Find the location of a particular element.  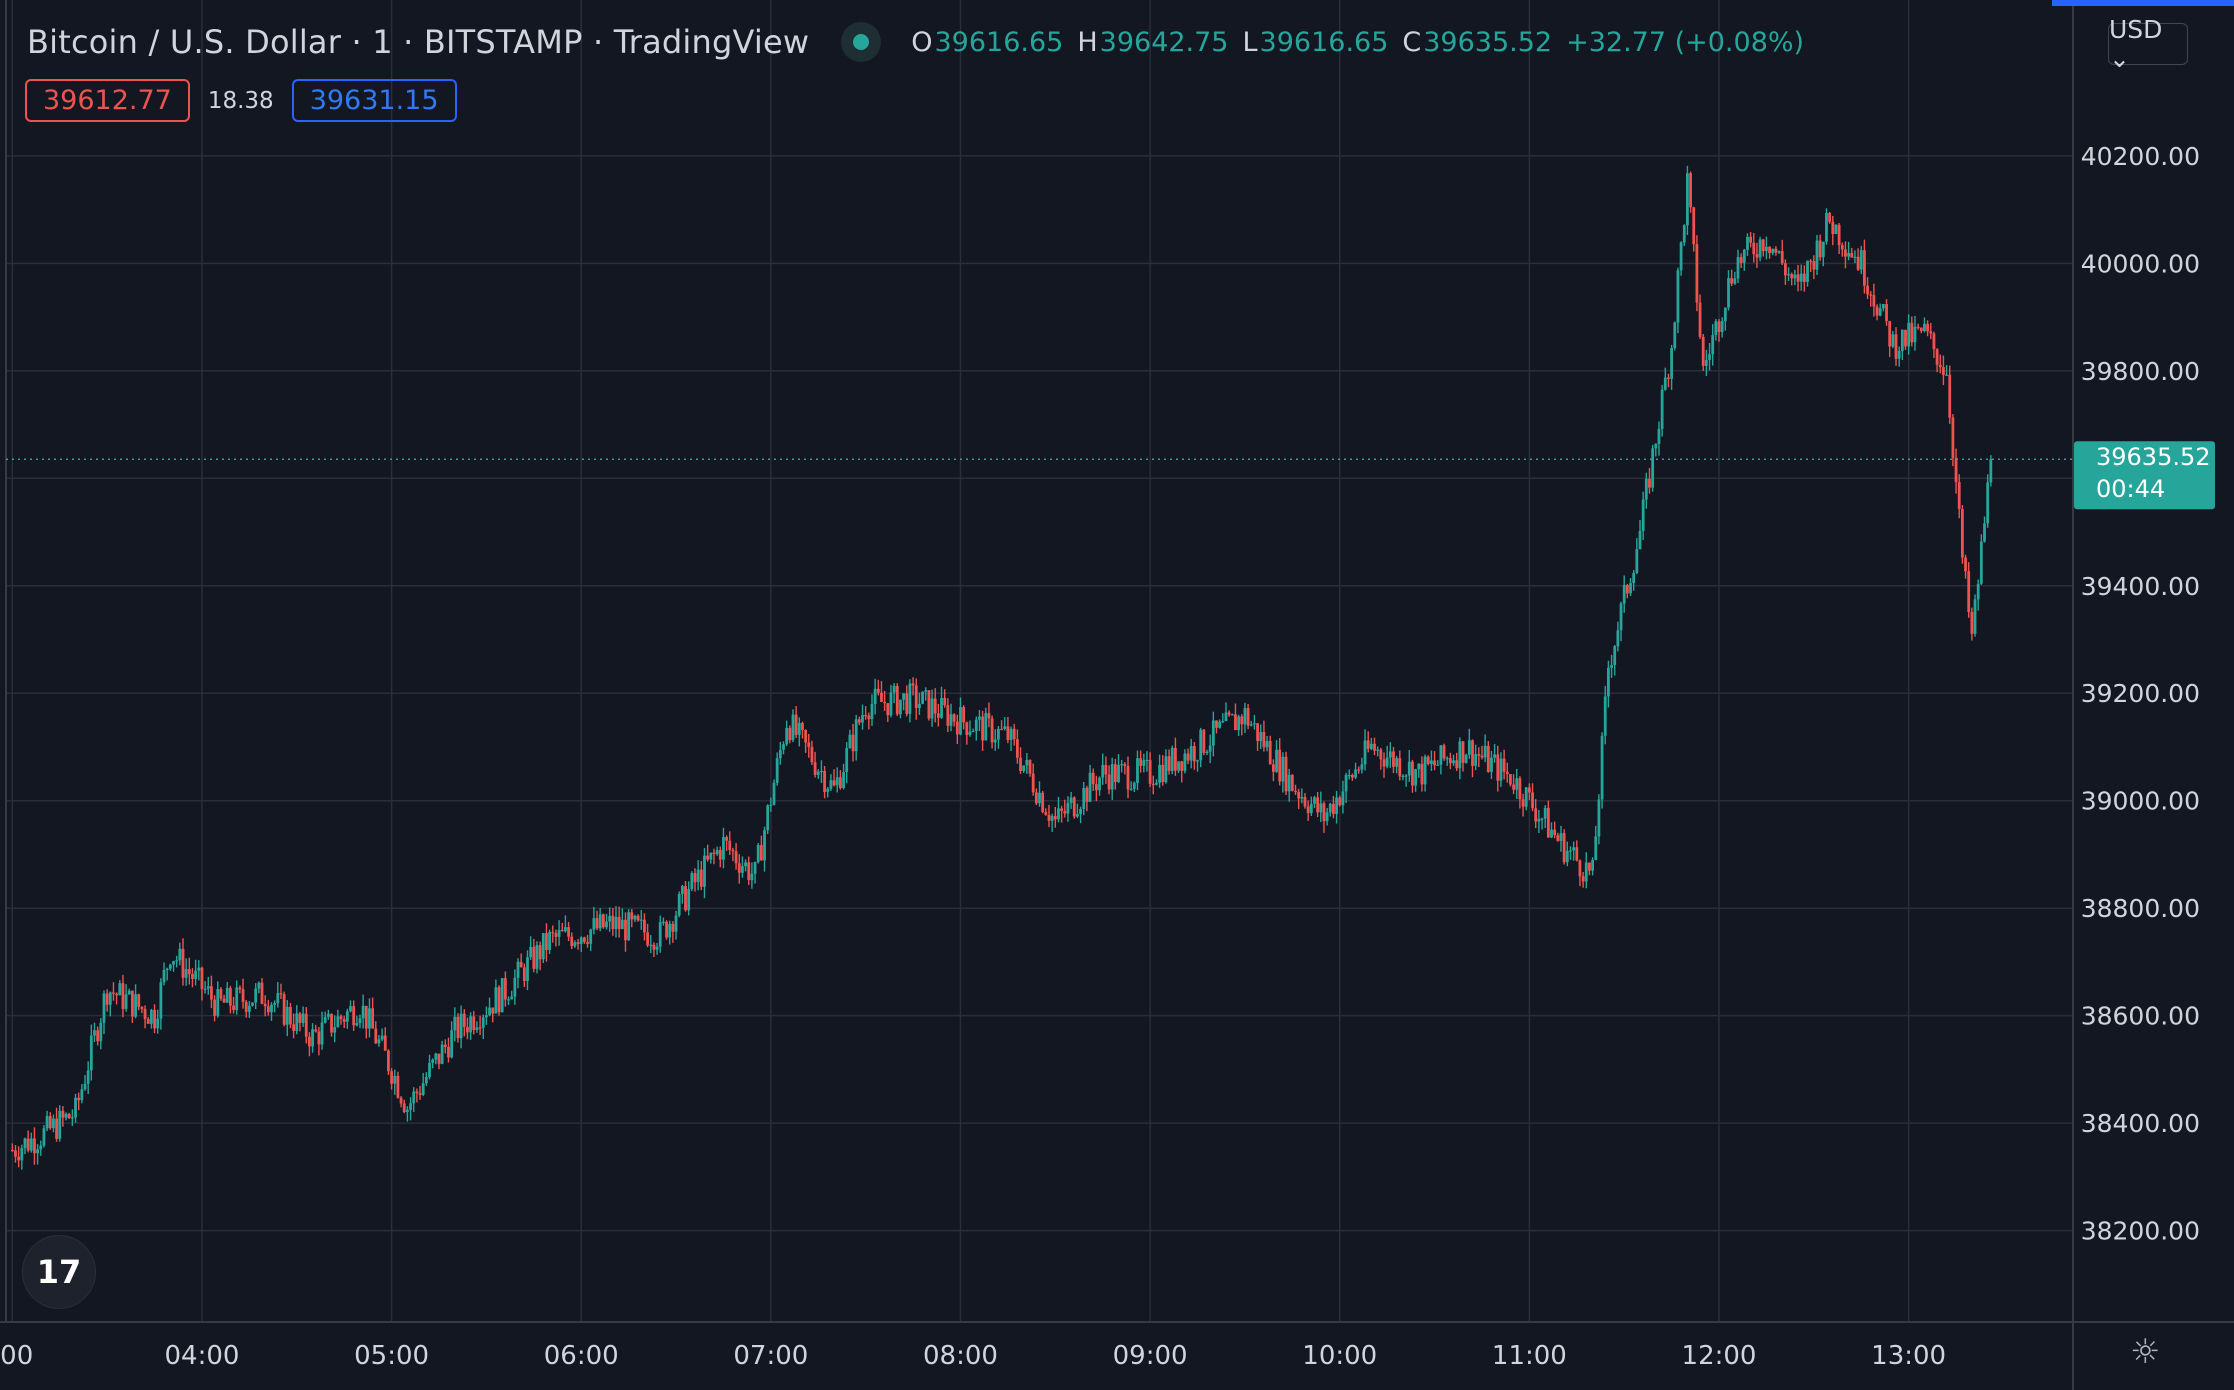

tradingview-logo-icon: 17 is located at coordinates (59, 1272).